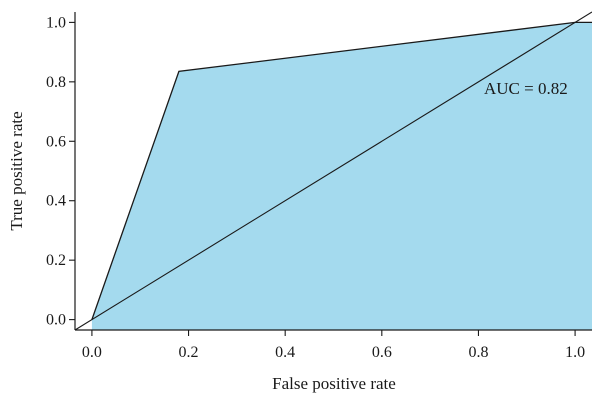  Describe the element at coordinates (285, 352) in the screenshot. I see `x-tick-label: 0.4` at that location.